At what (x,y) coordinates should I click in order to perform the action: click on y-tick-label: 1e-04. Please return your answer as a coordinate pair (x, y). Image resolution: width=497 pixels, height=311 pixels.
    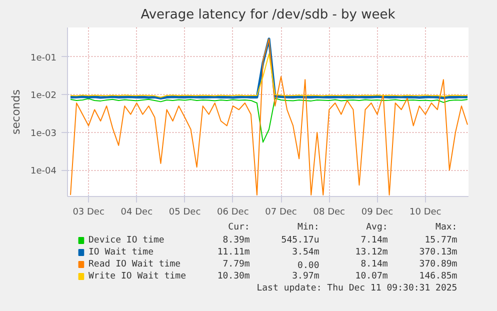
    Looking at the image, I should click on (43, 171).